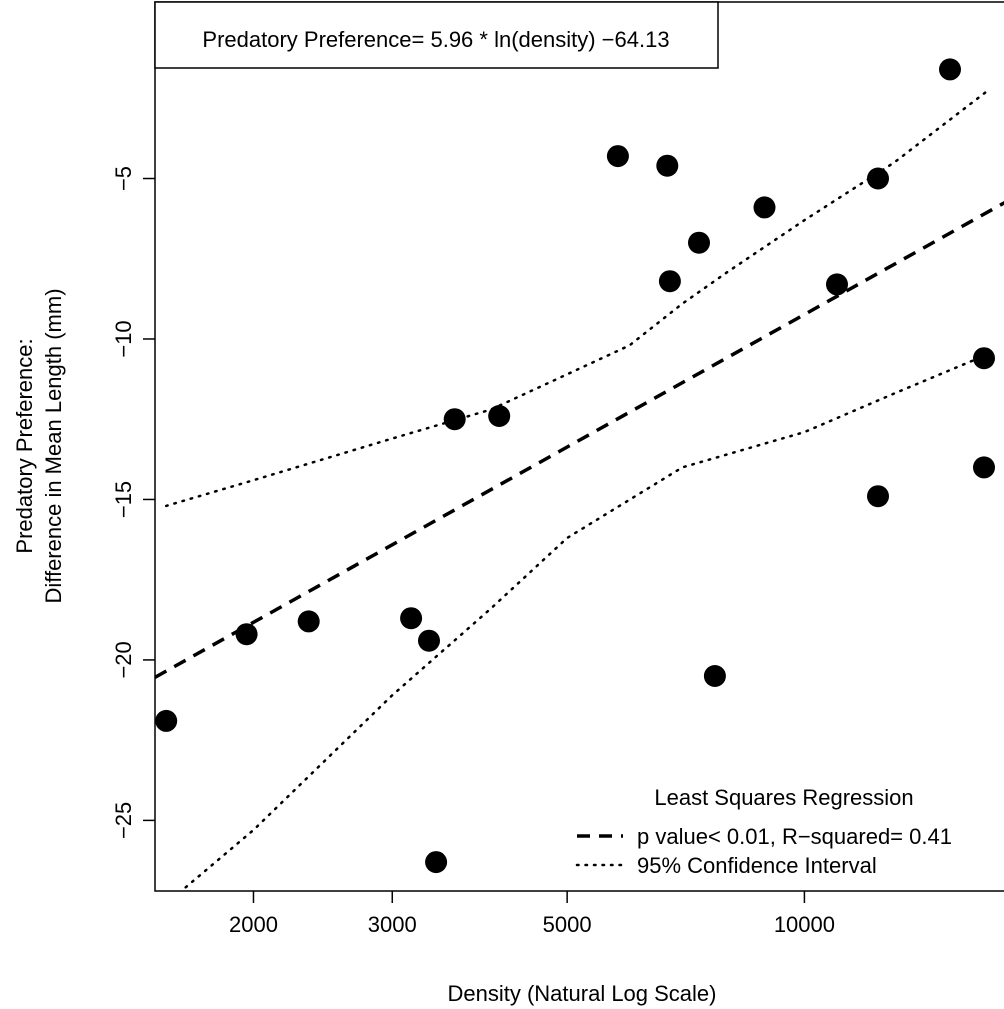  Describe the element at coordinates (783, 797) in the screenshot. I see `legend-title: Least Squares Regression` at that location.